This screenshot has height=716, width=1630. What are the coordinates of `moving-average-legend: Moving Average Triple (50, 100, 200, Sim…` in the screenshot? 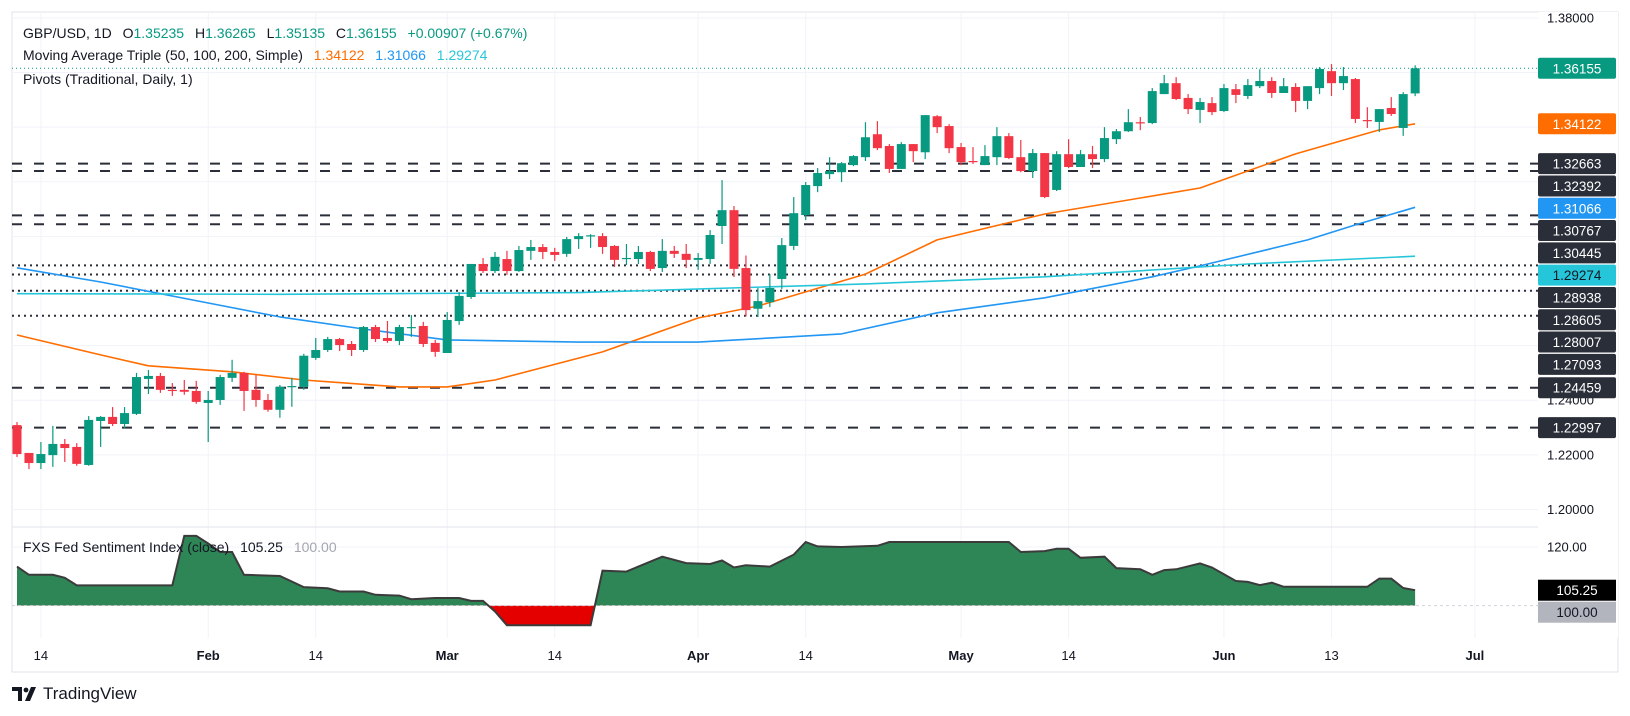 It's located at (255, 55).